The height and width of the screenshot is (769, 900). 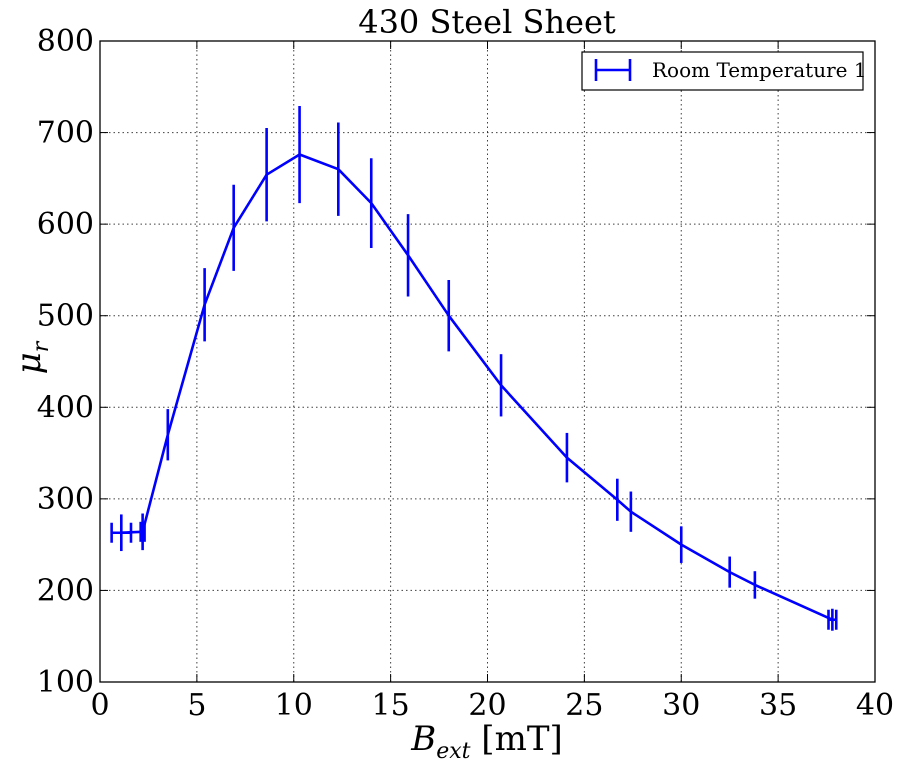 What do you see at coordinates (65, 590) in the screenshot?
I see `y-tick-label: 200` at bounding box center [65, 590].